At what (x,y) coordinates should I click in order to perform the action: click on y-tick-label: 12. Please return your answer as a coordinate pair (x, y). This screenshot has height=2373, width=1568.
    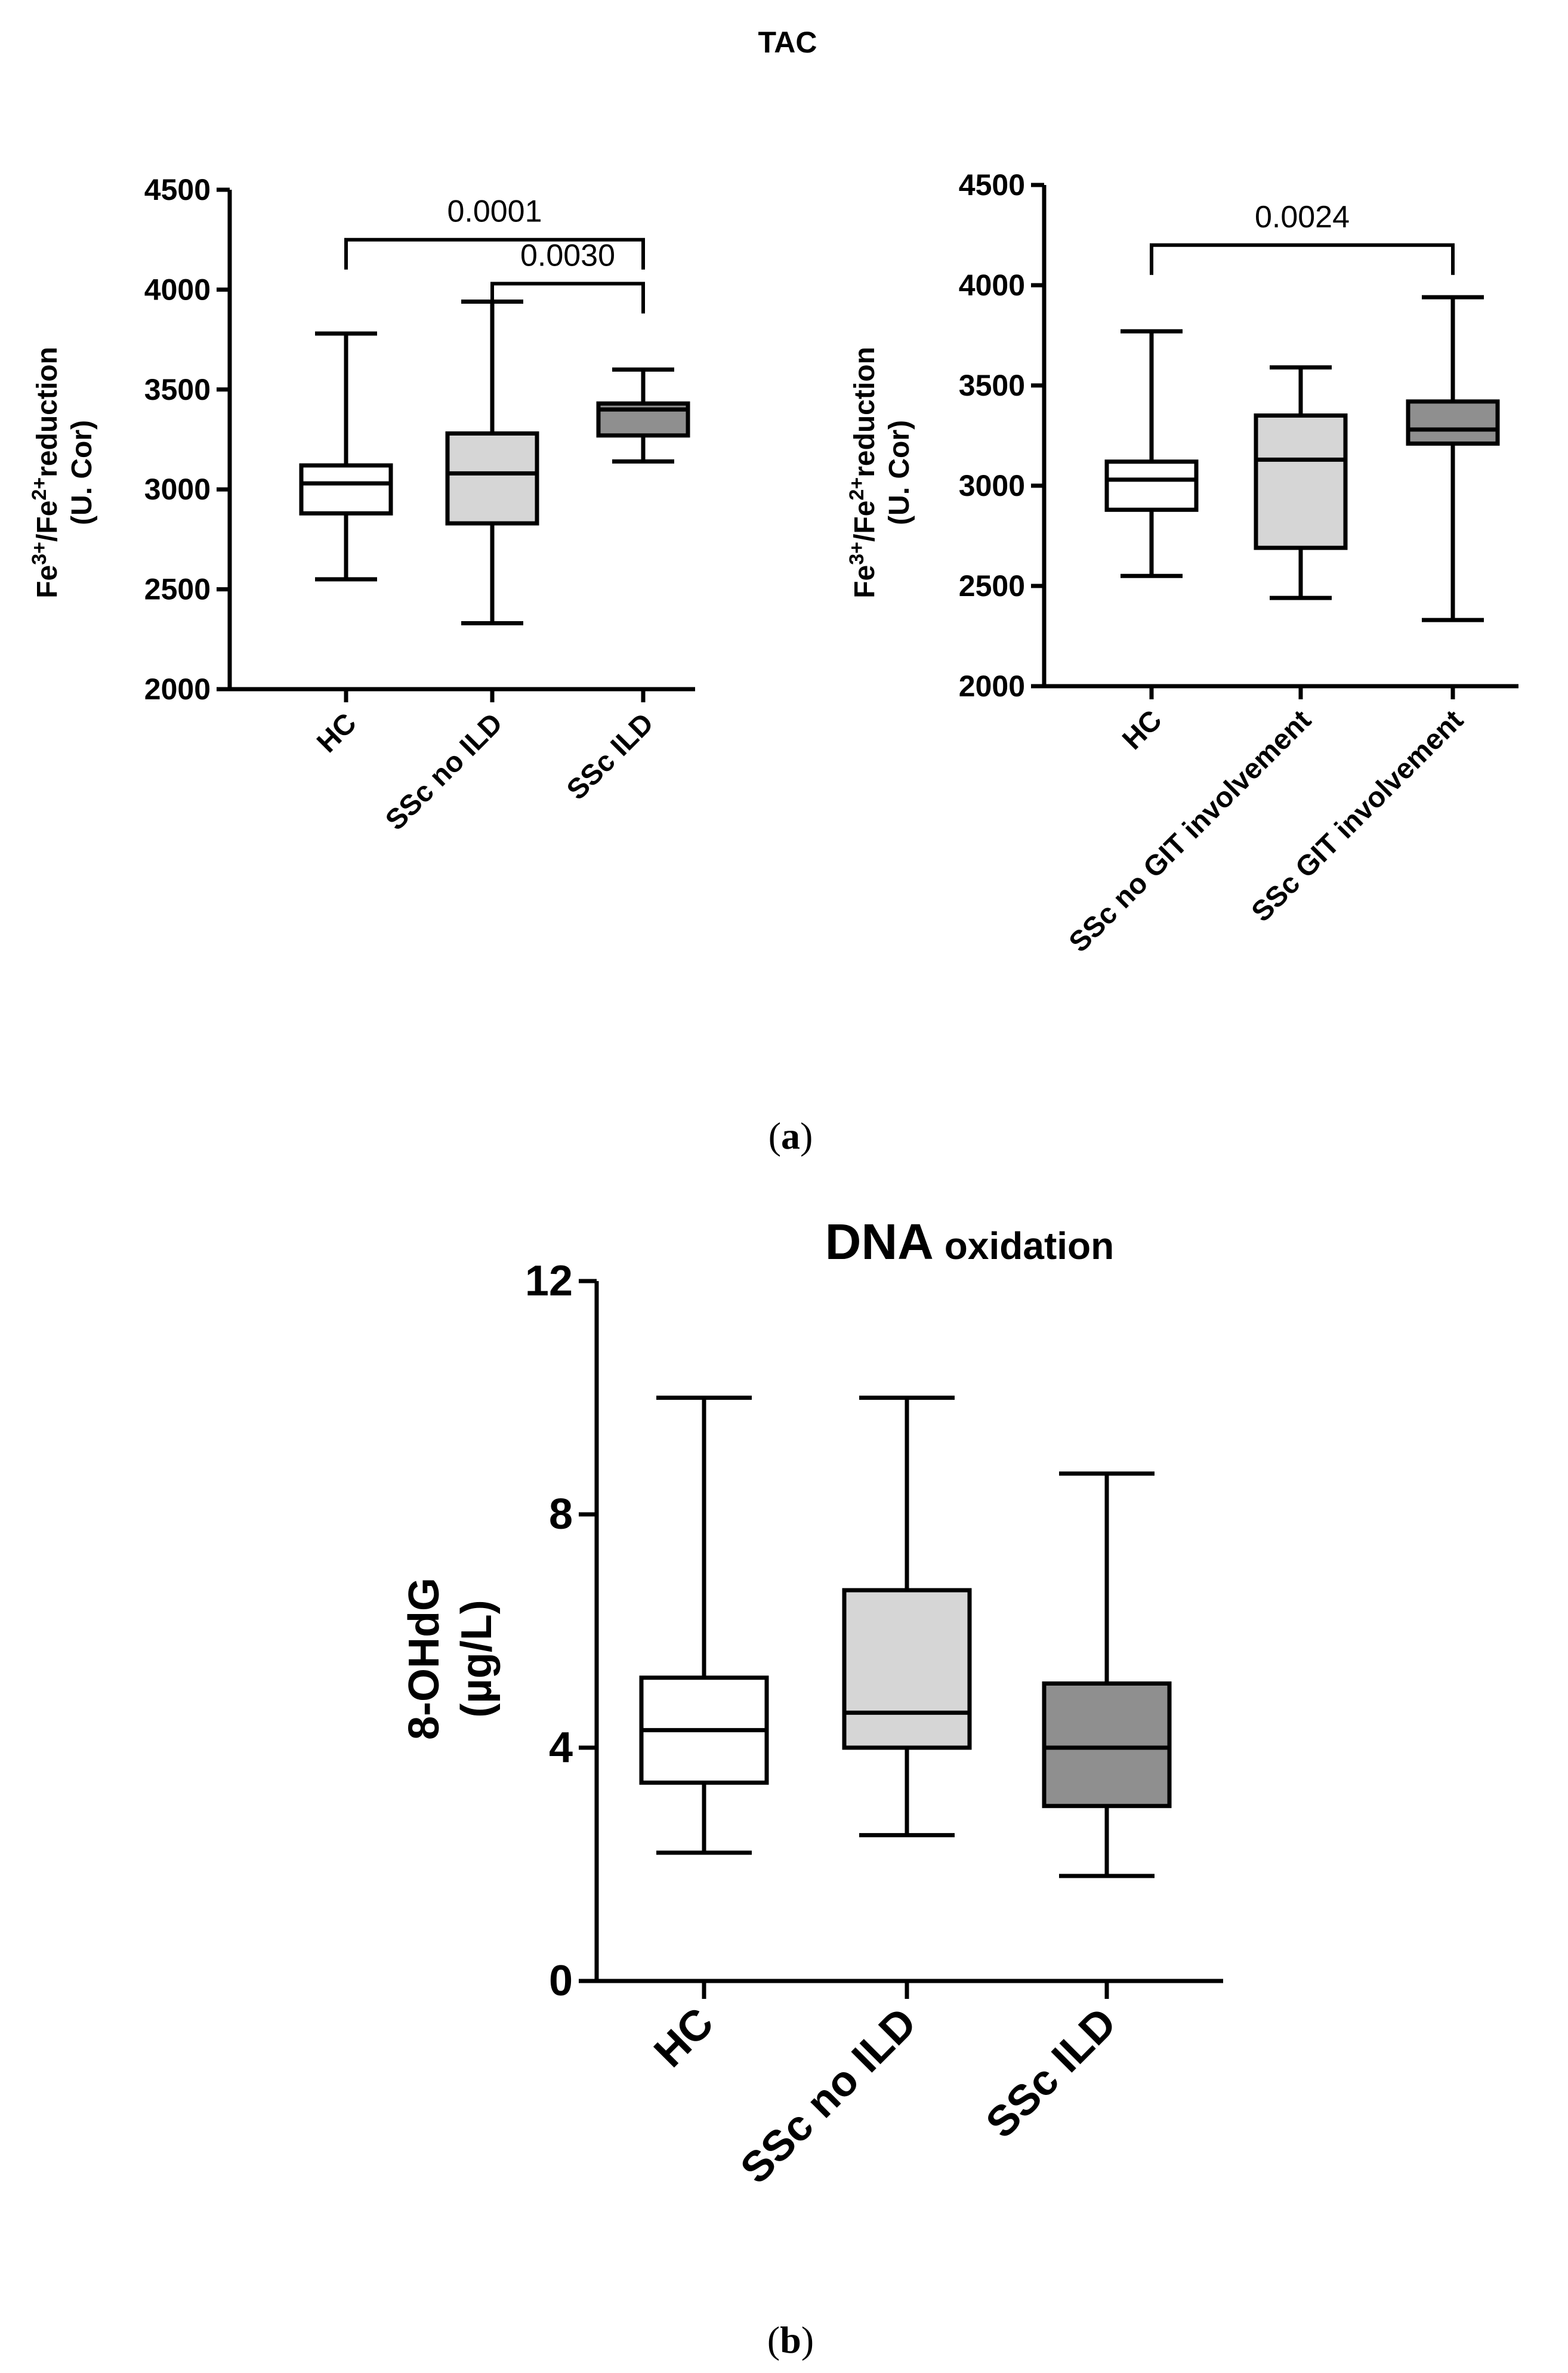
    Looking at the image, I should click on (549, 1281).